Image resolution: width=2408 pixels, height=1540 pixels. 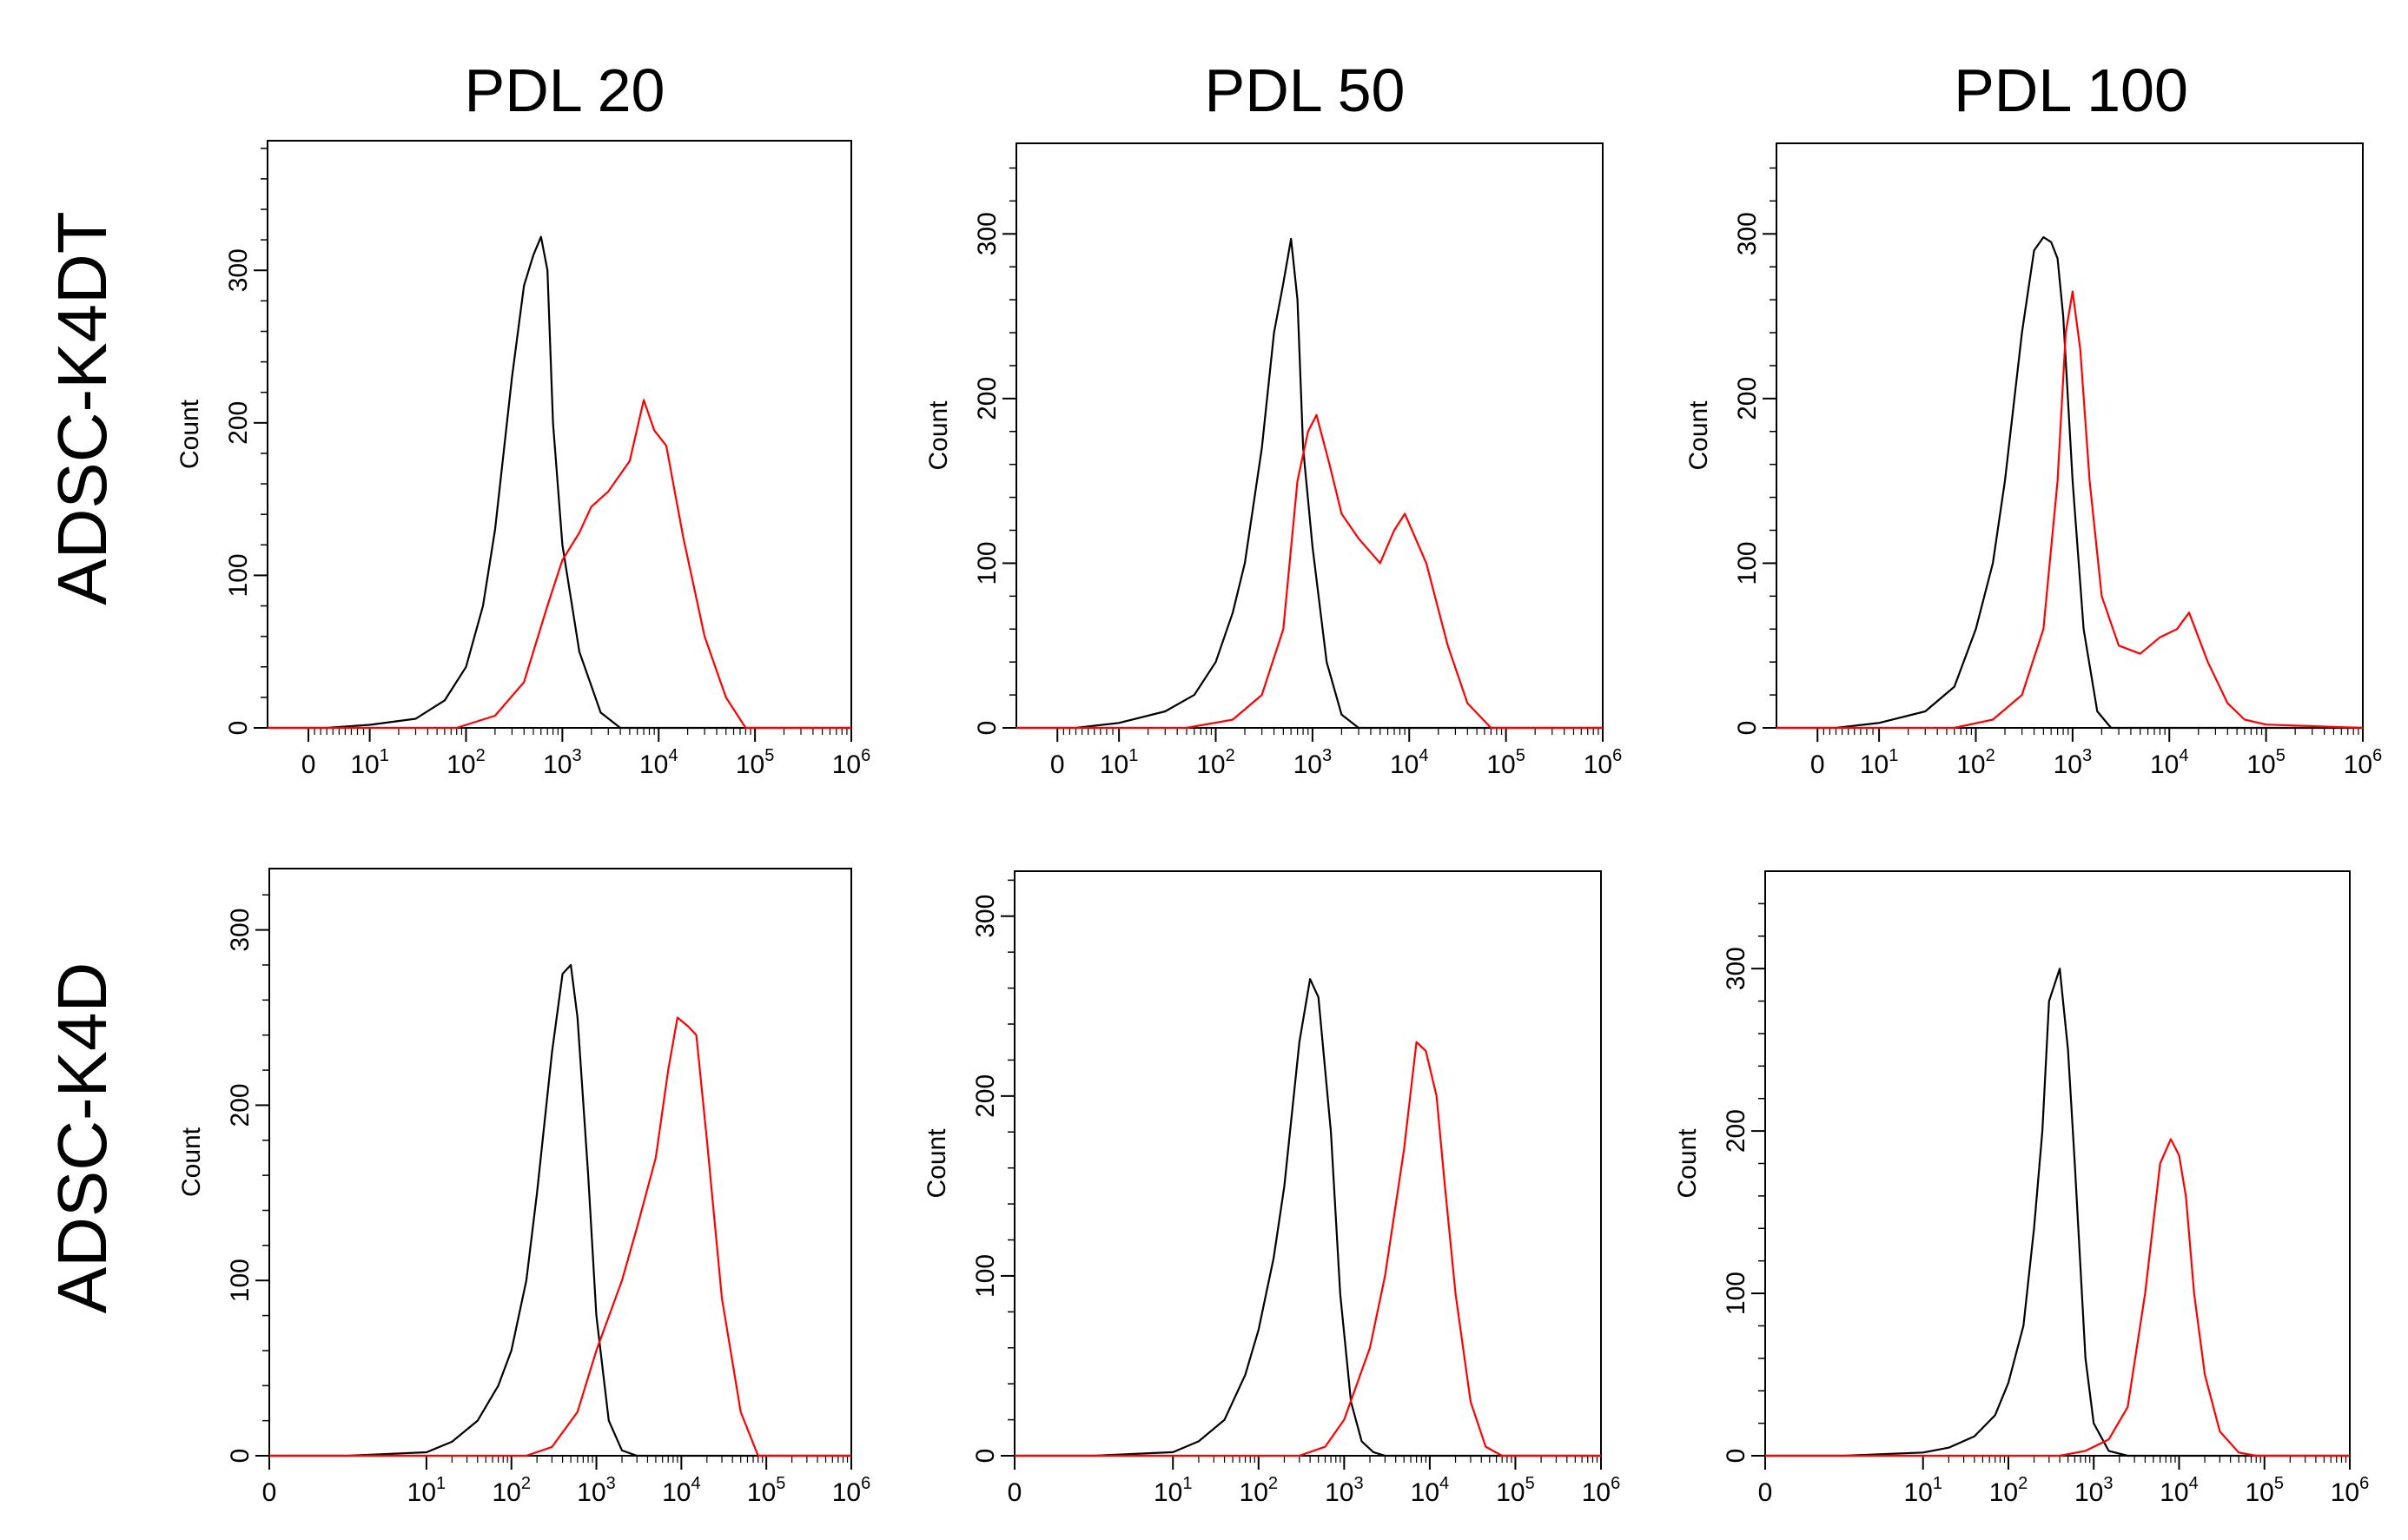 I want to click on panel-k4dt-pdl50: 0 100 200 300 Count 0 10¹ 10² 10³ 10⁴ 10⁵ 10⁶, so click(x=1274, y=460).